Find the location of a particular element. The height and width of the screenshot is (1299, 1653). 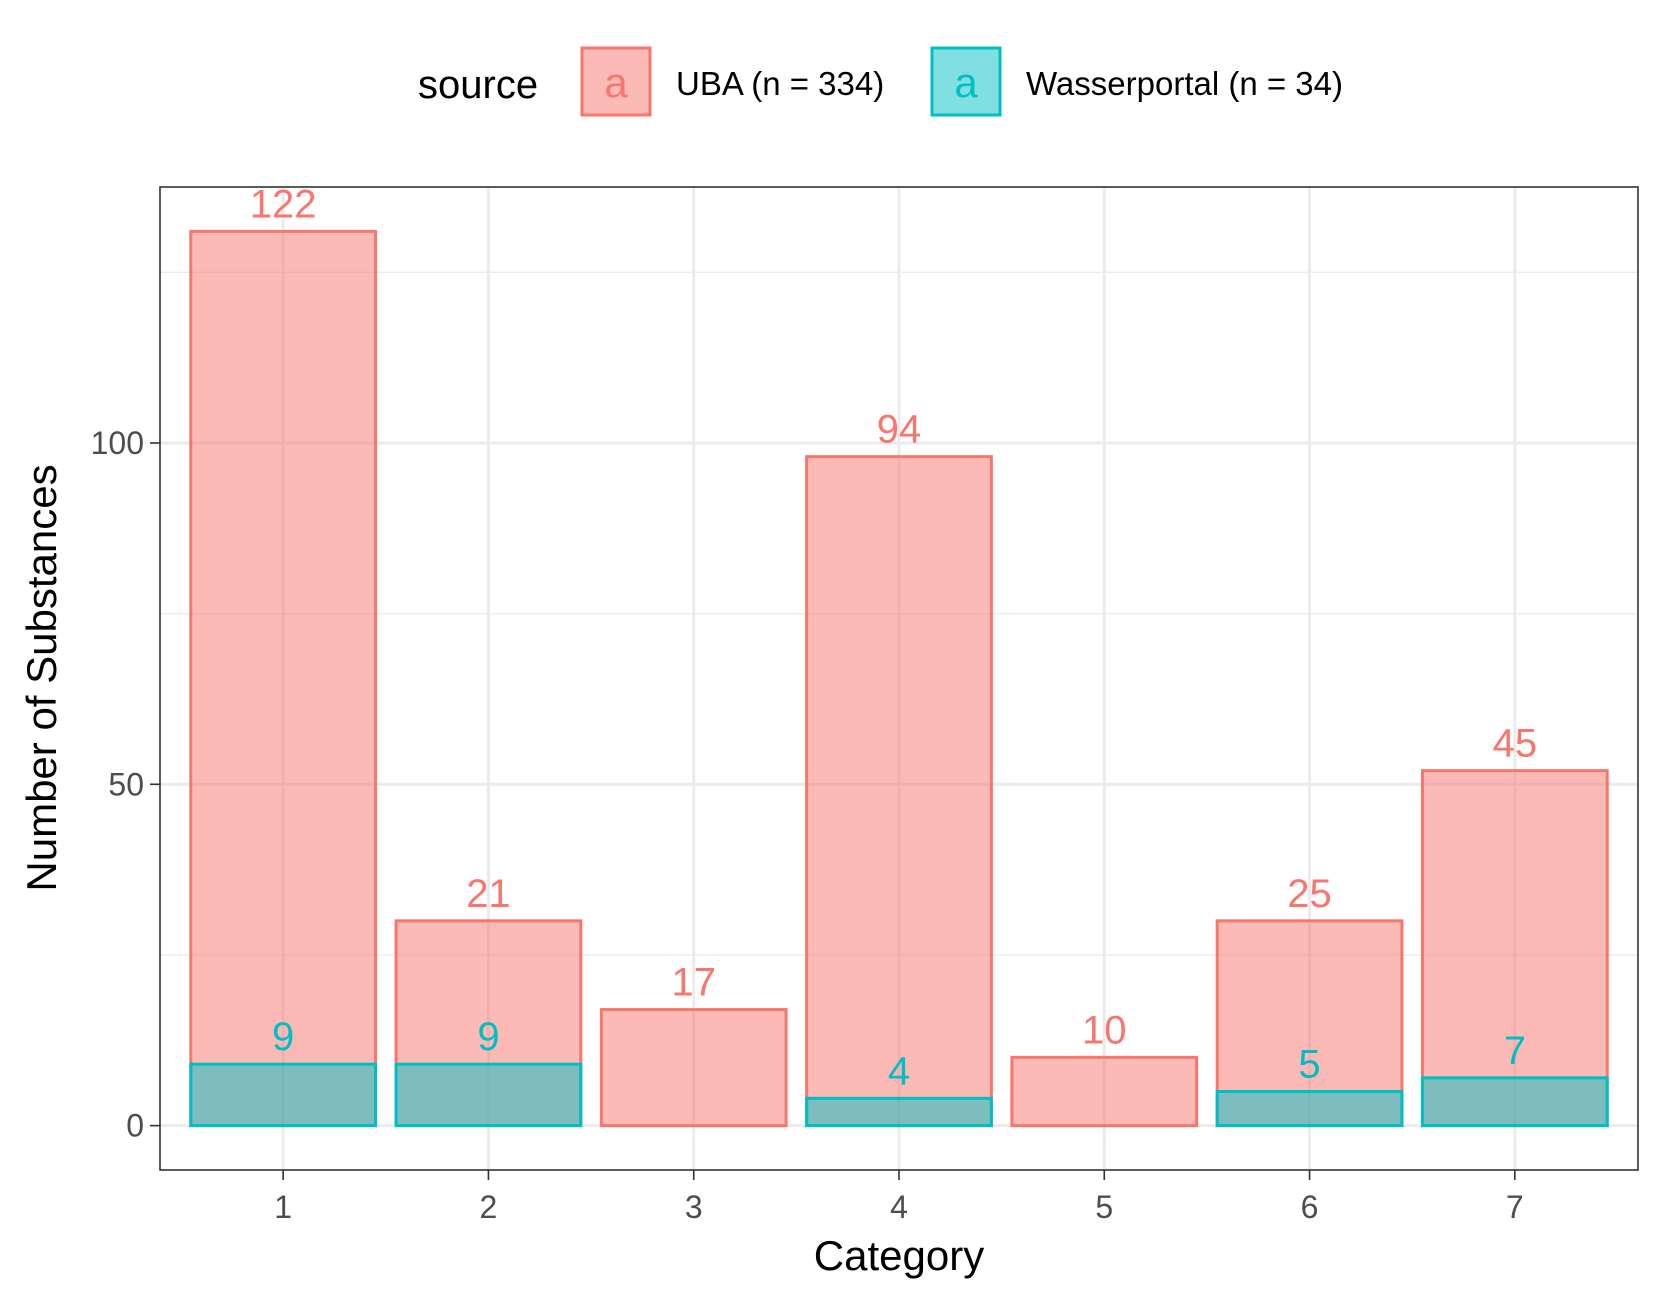

y-axis: 0 50 100 is located at coordinates (125, 784).